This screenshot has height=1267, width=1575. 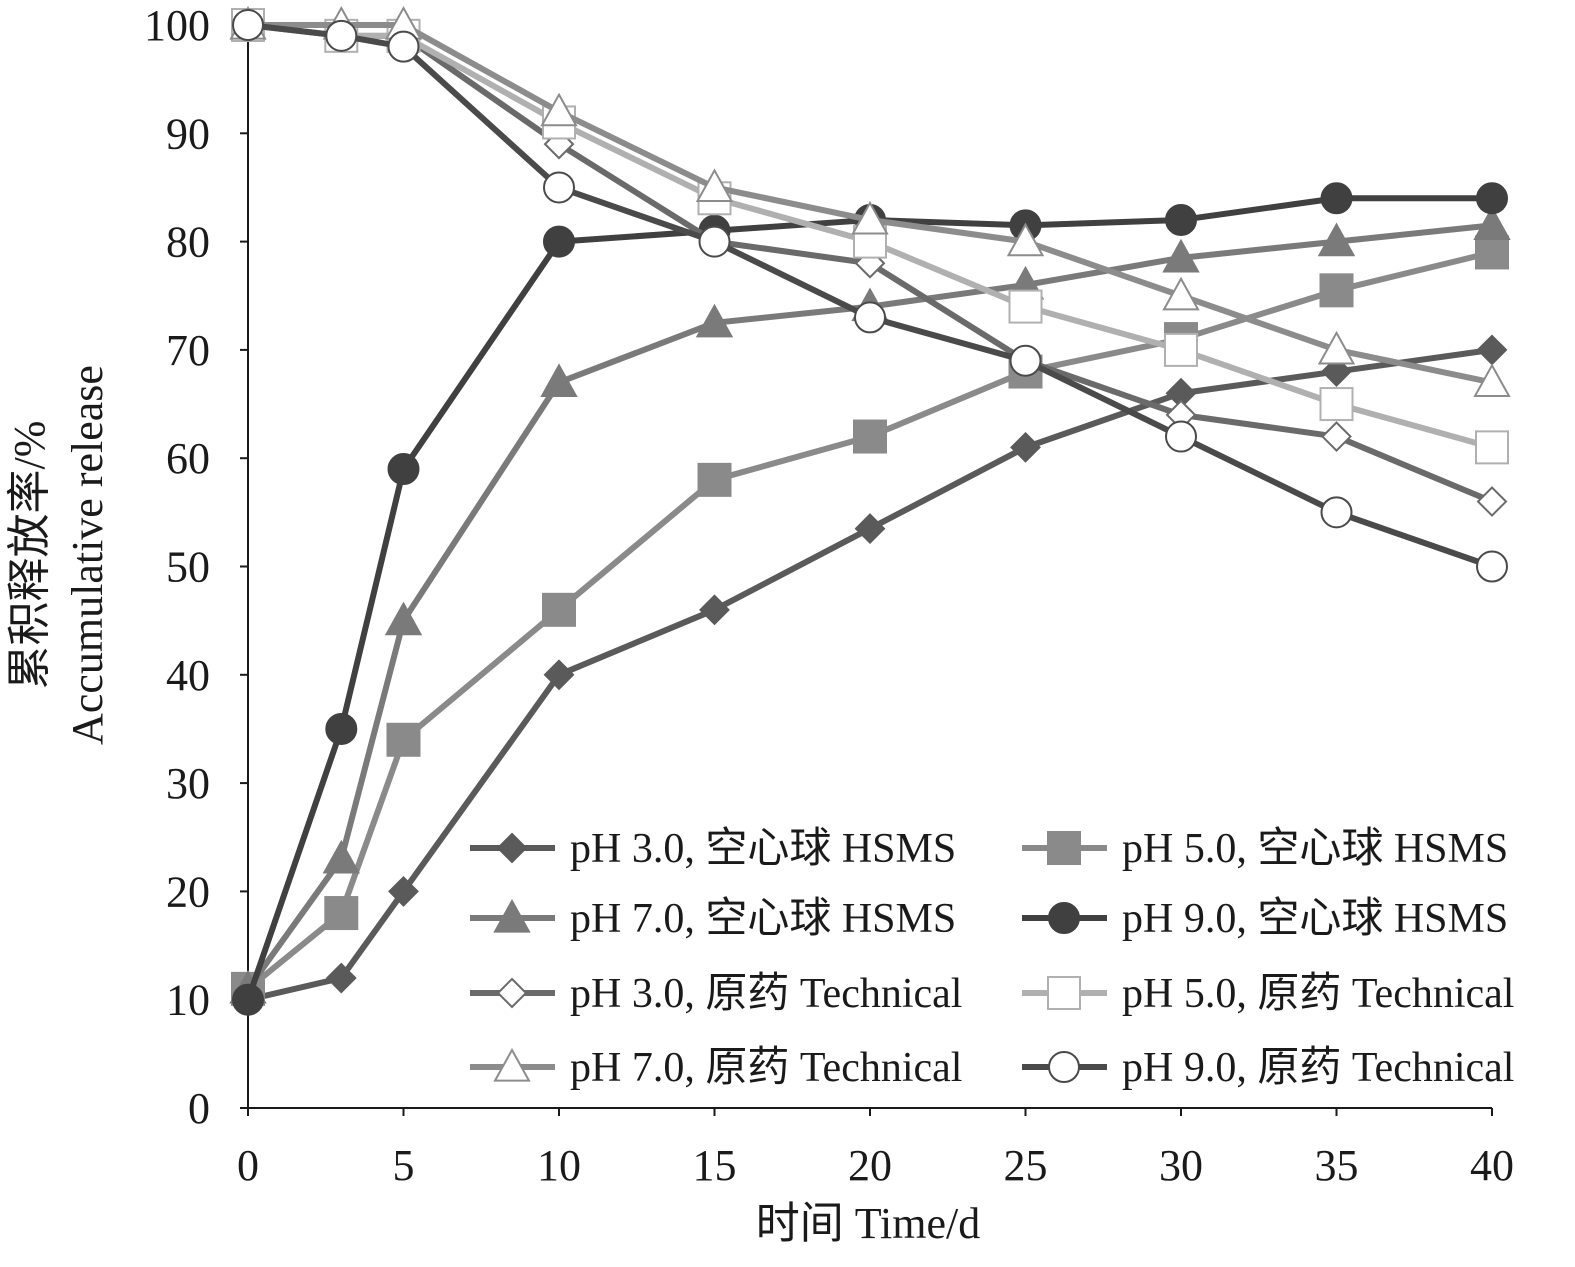 I want to click on y-tick-label: 40, so click(x=188, y=675).